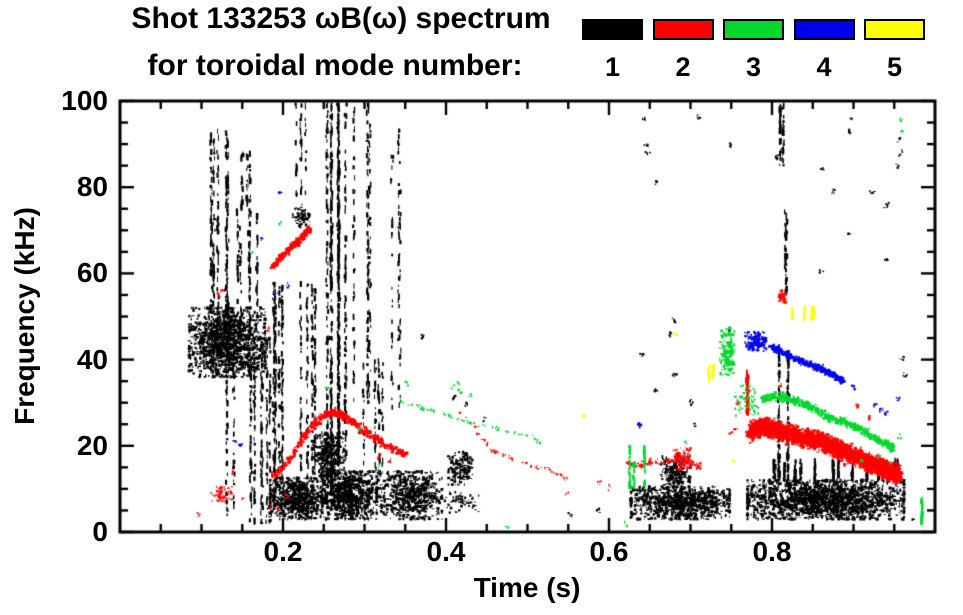  I want to click on legend-mode-number-2: 2, so click(683, 67).